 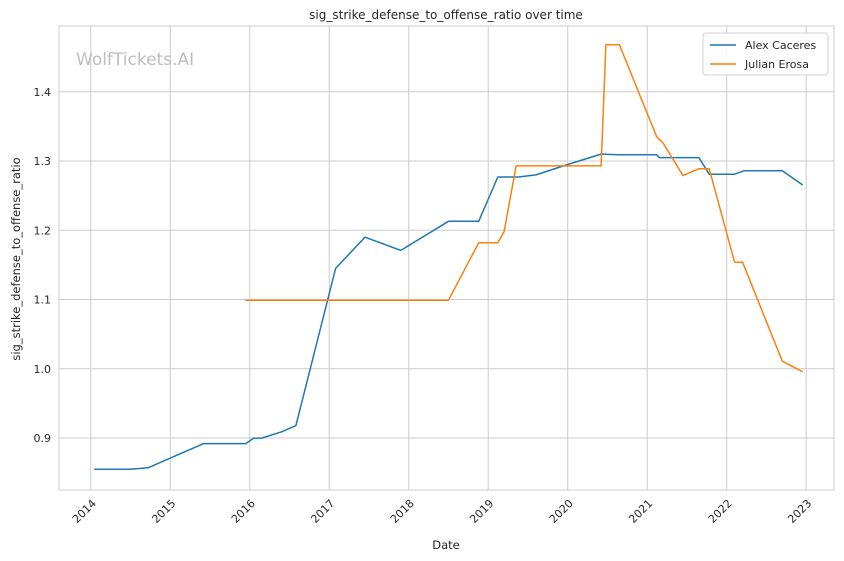 I want to click on watermark: WolfTickets.AI, so click(x=135, y=60).